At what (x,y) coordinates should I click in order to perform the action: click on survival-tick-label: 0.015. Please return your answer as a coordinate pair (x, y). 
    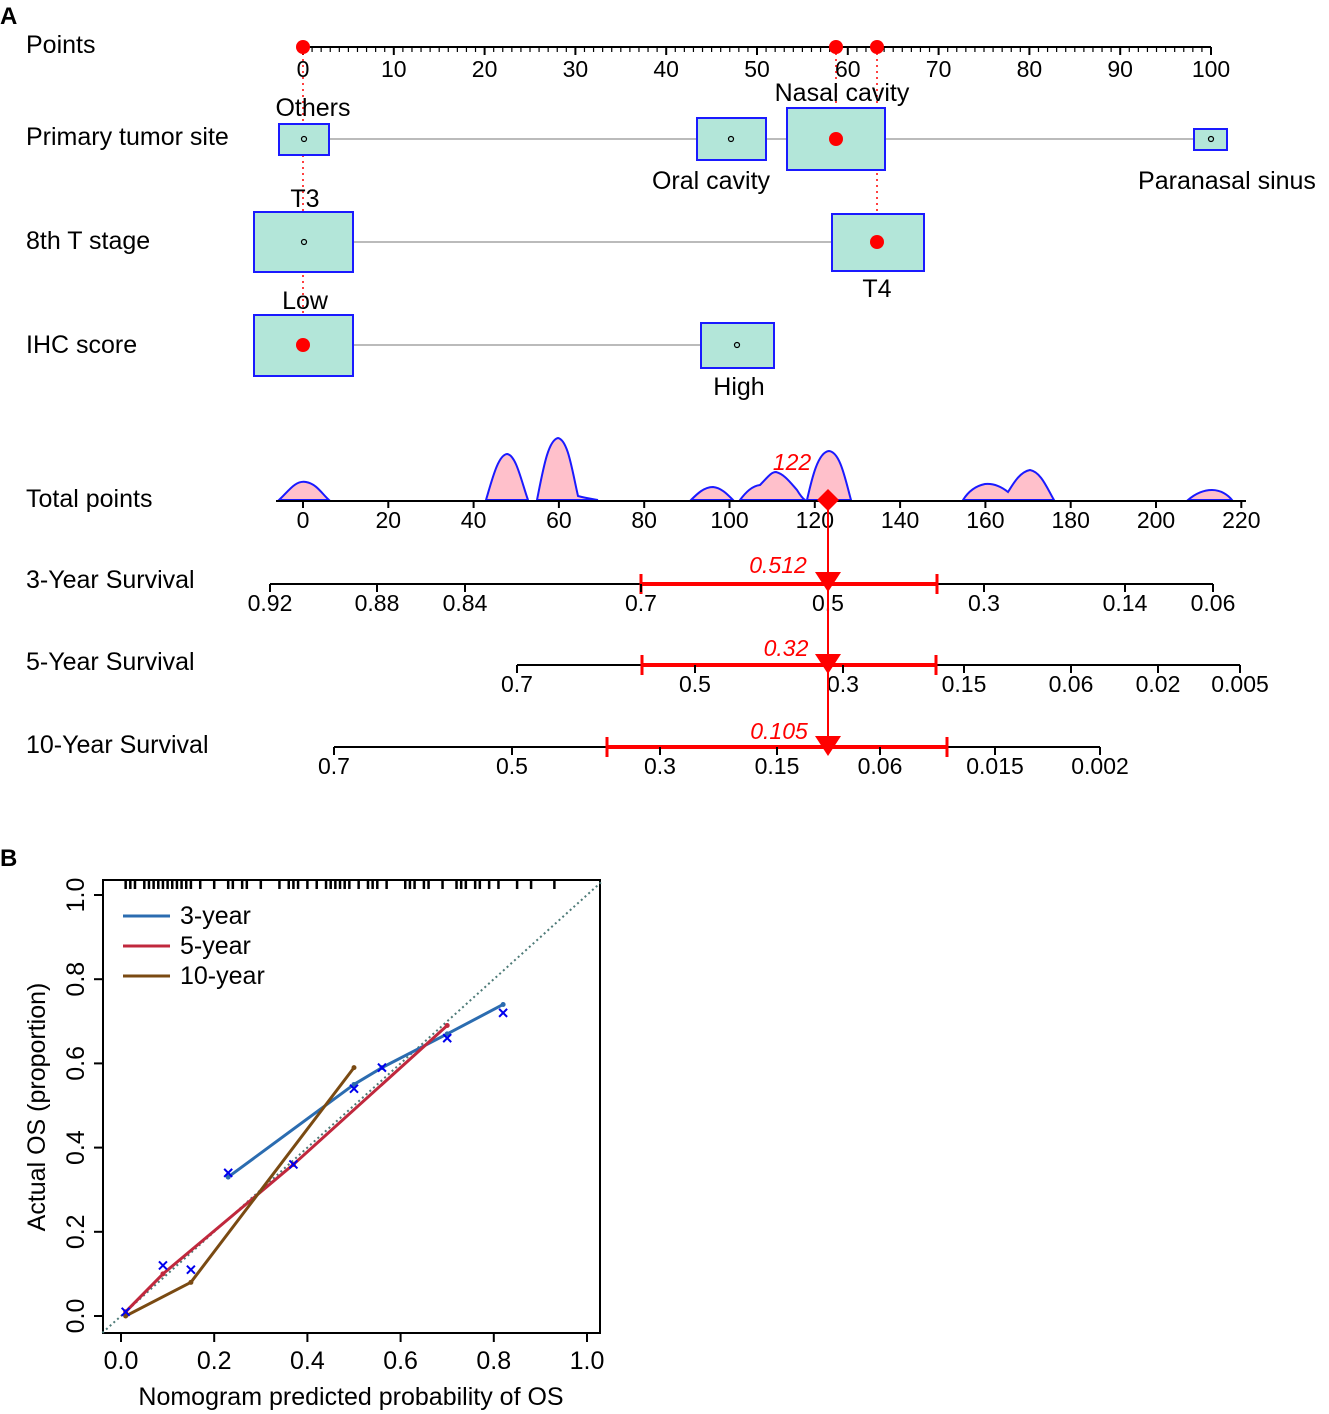
    Looking at the image, I should click on (995, 766).